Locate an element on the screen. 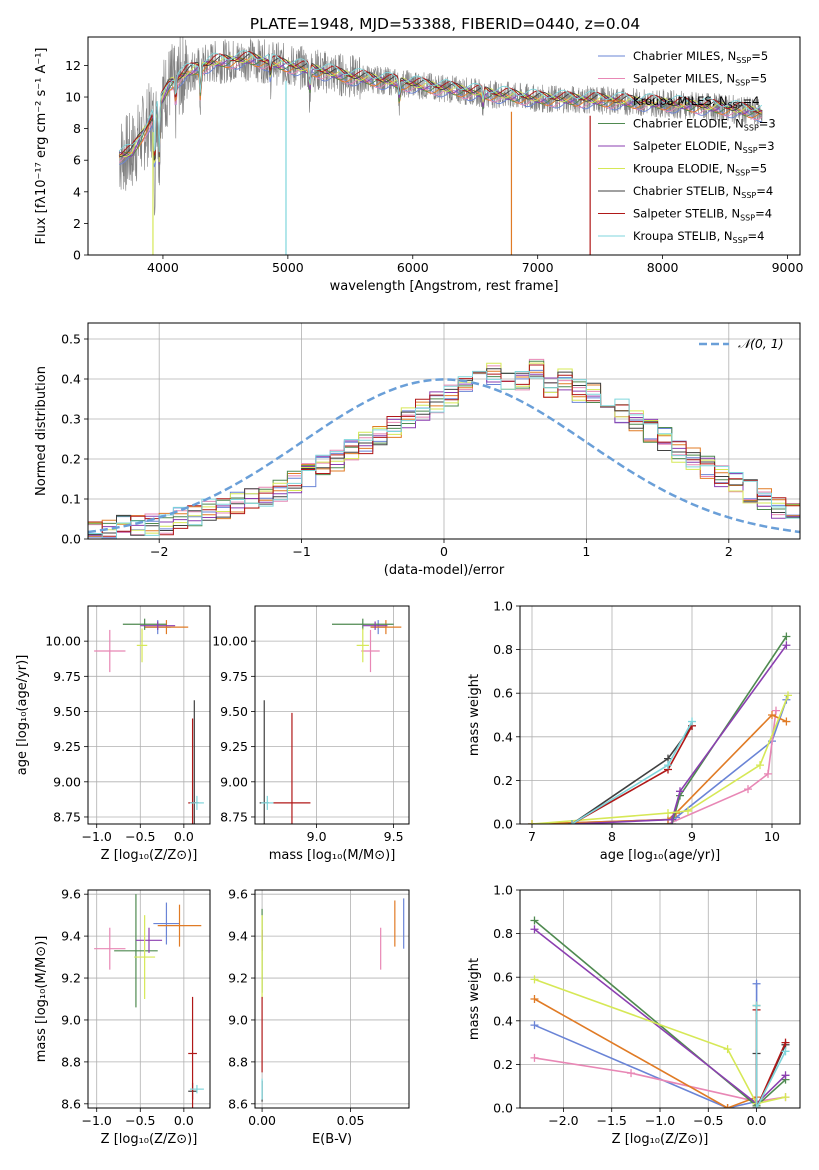 This screenshot has width=819, height=1170. line-salpeter-stelib is located at coordinates (632, 774).